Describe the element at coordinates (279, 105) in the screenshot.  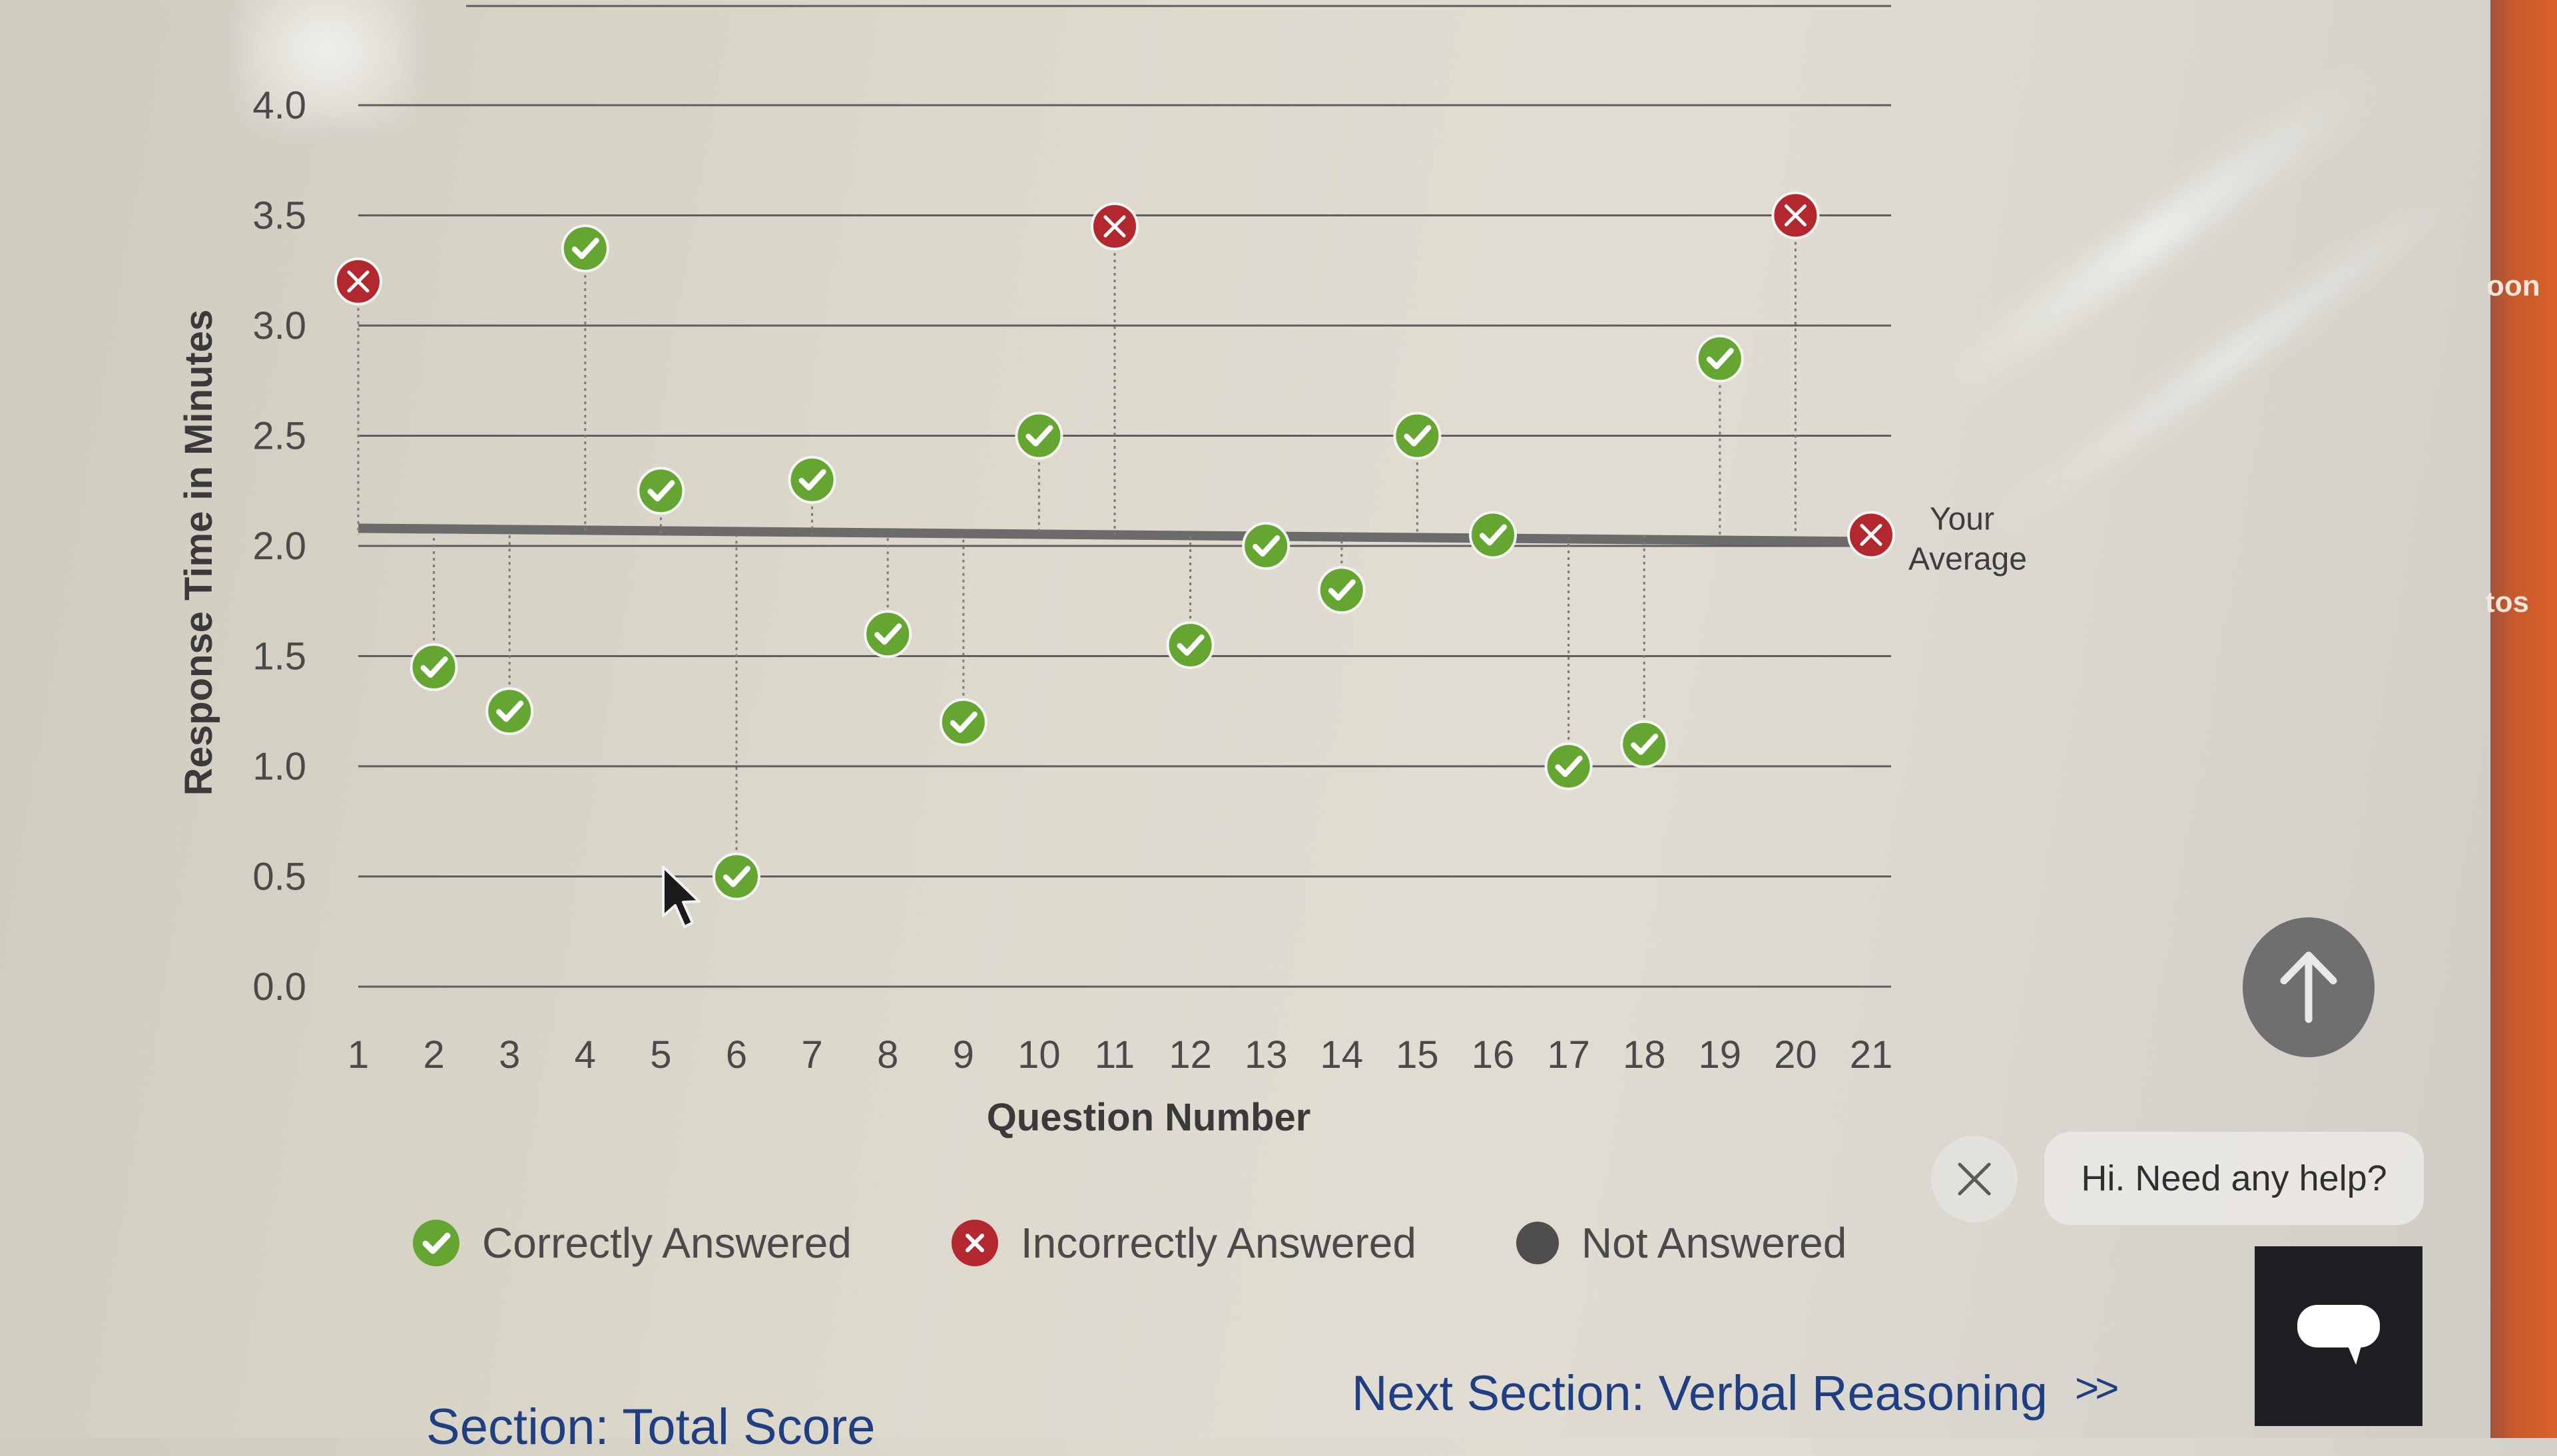
I see `y-tick-label: 4.0` at that location.